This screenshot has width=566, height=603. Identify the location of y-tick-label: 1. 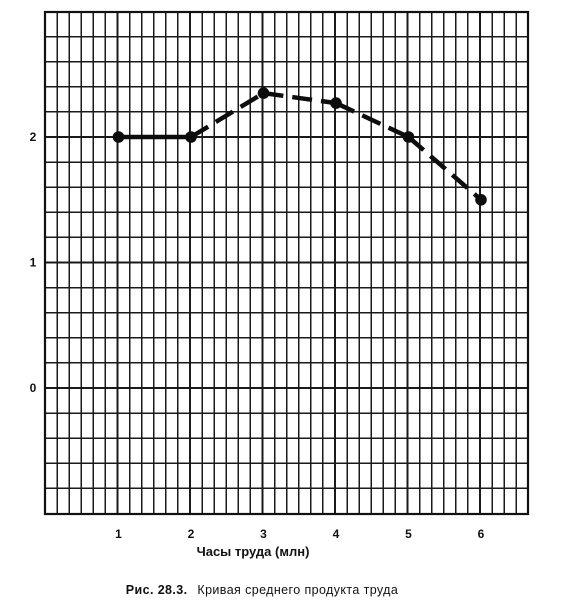
(33, 263).